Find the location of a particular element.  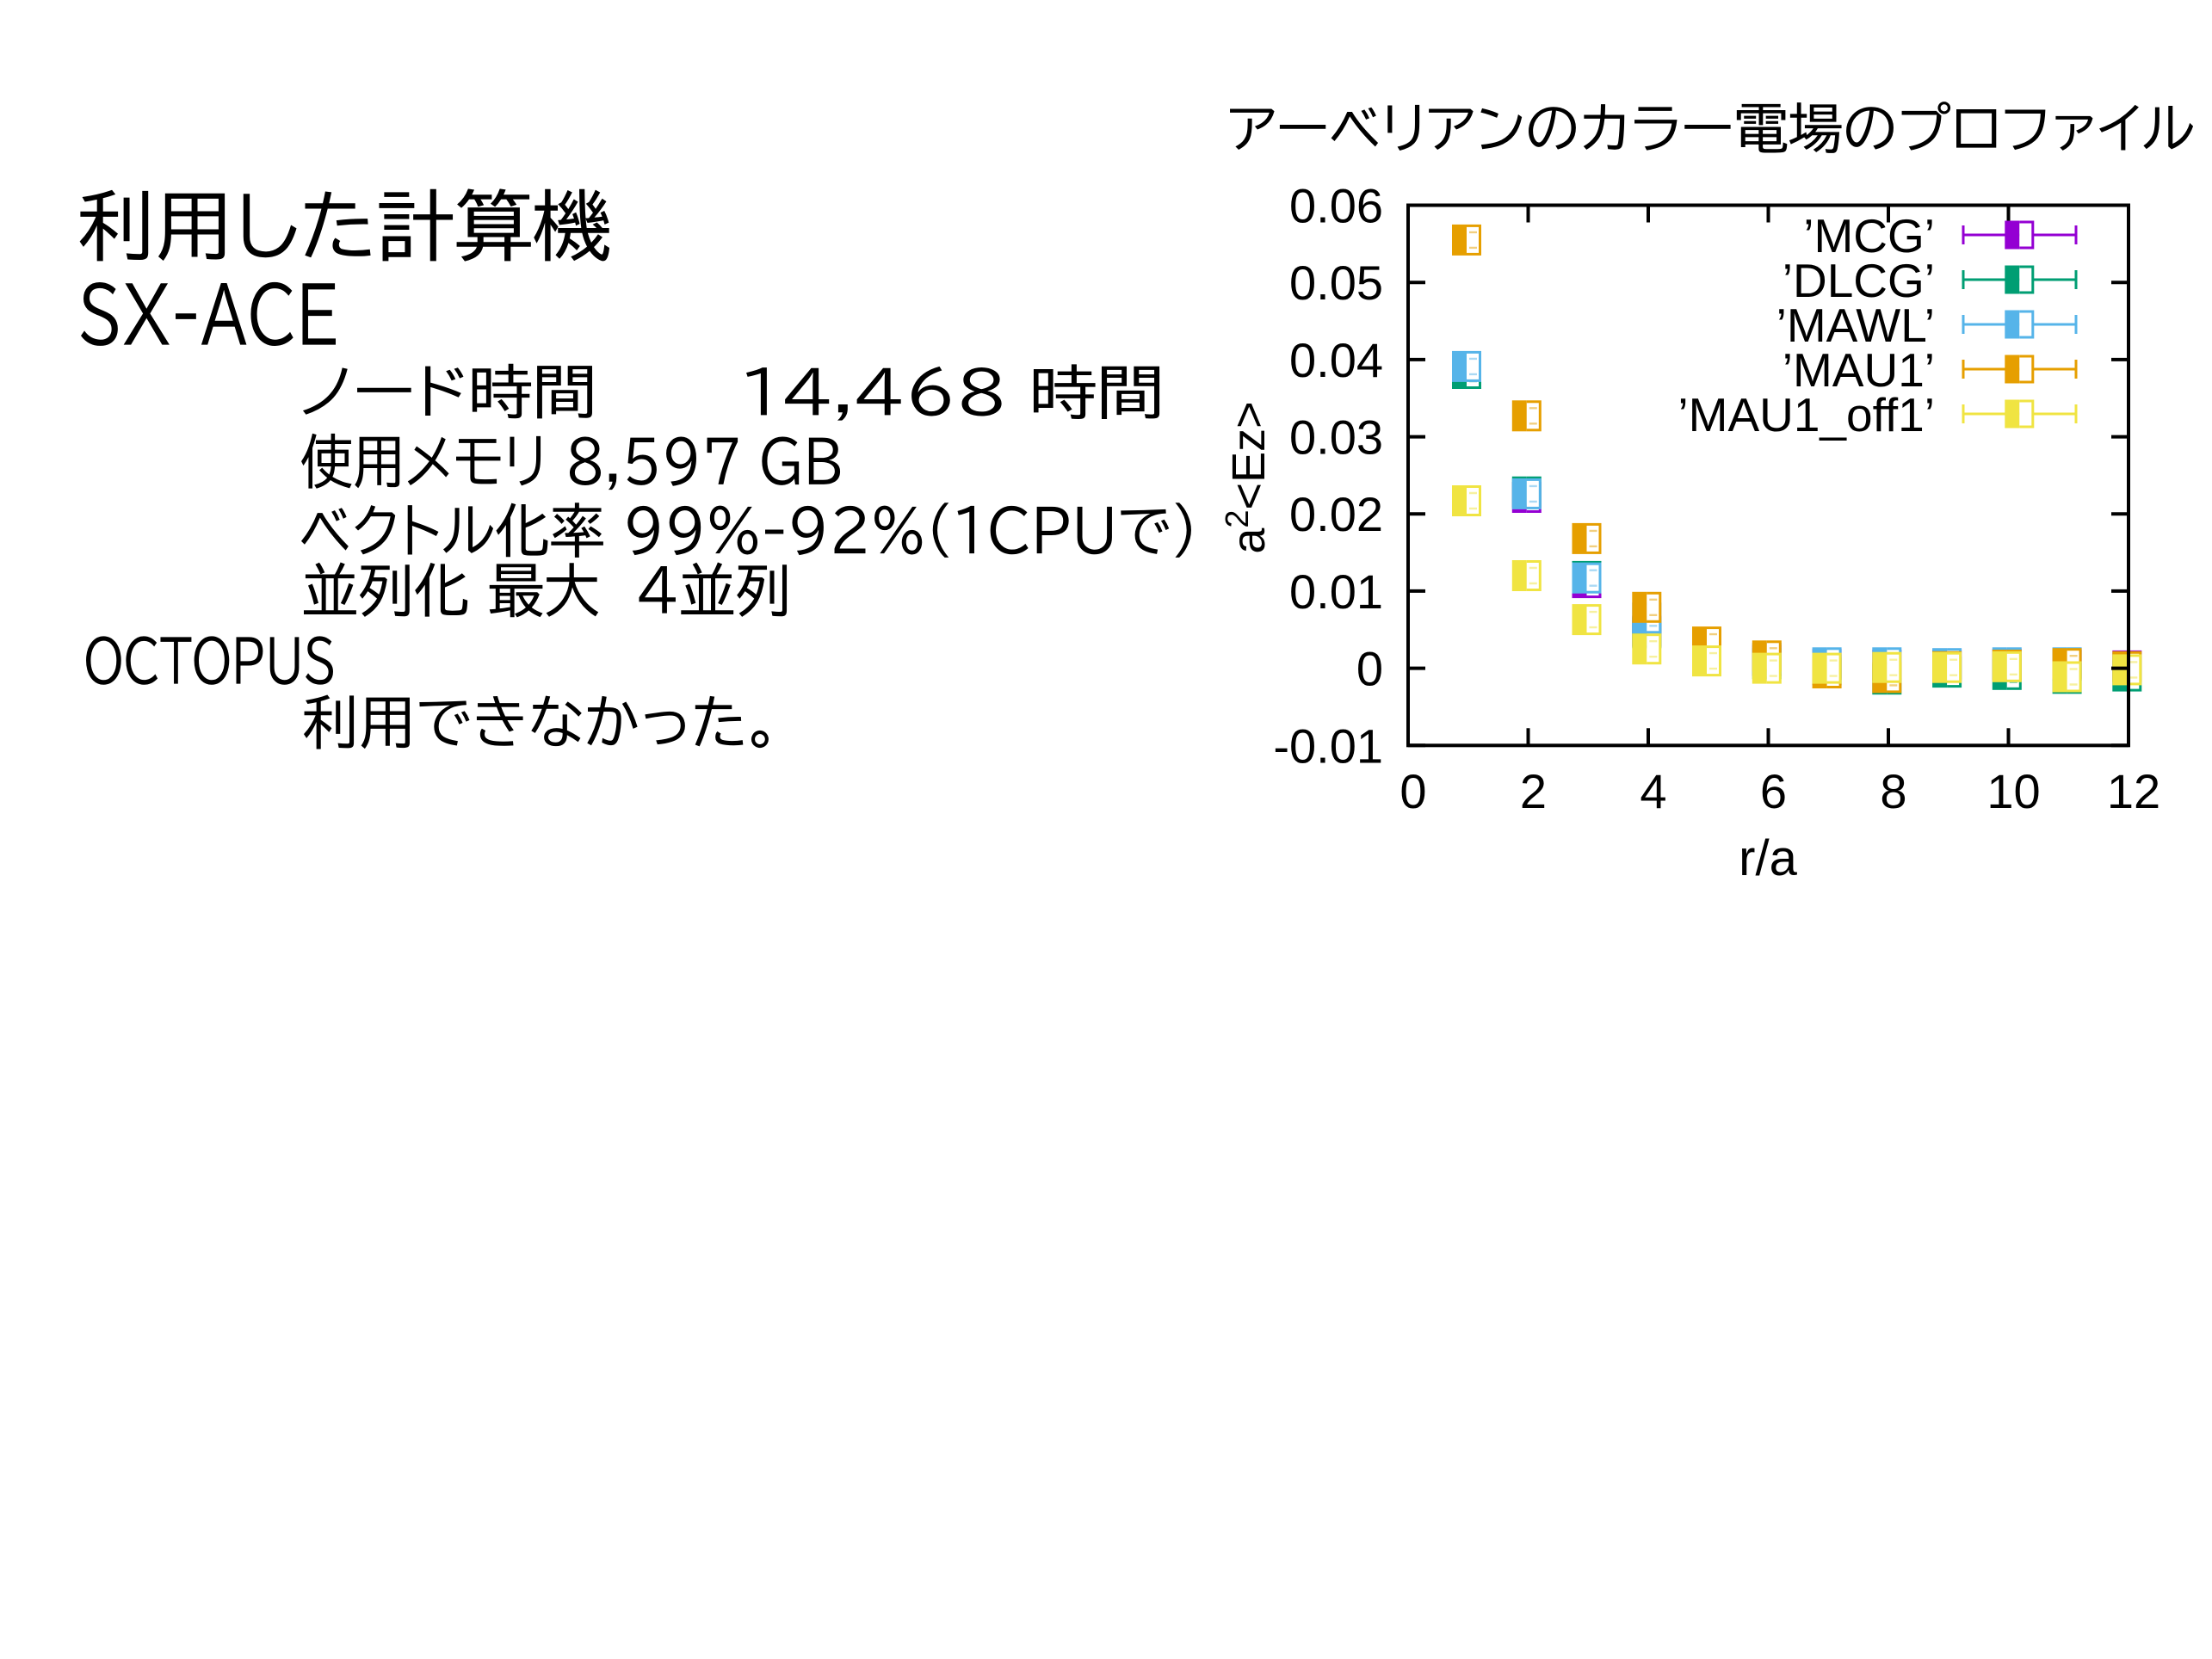

svg-text: 0.06 is located at coordinates (1336, 206).